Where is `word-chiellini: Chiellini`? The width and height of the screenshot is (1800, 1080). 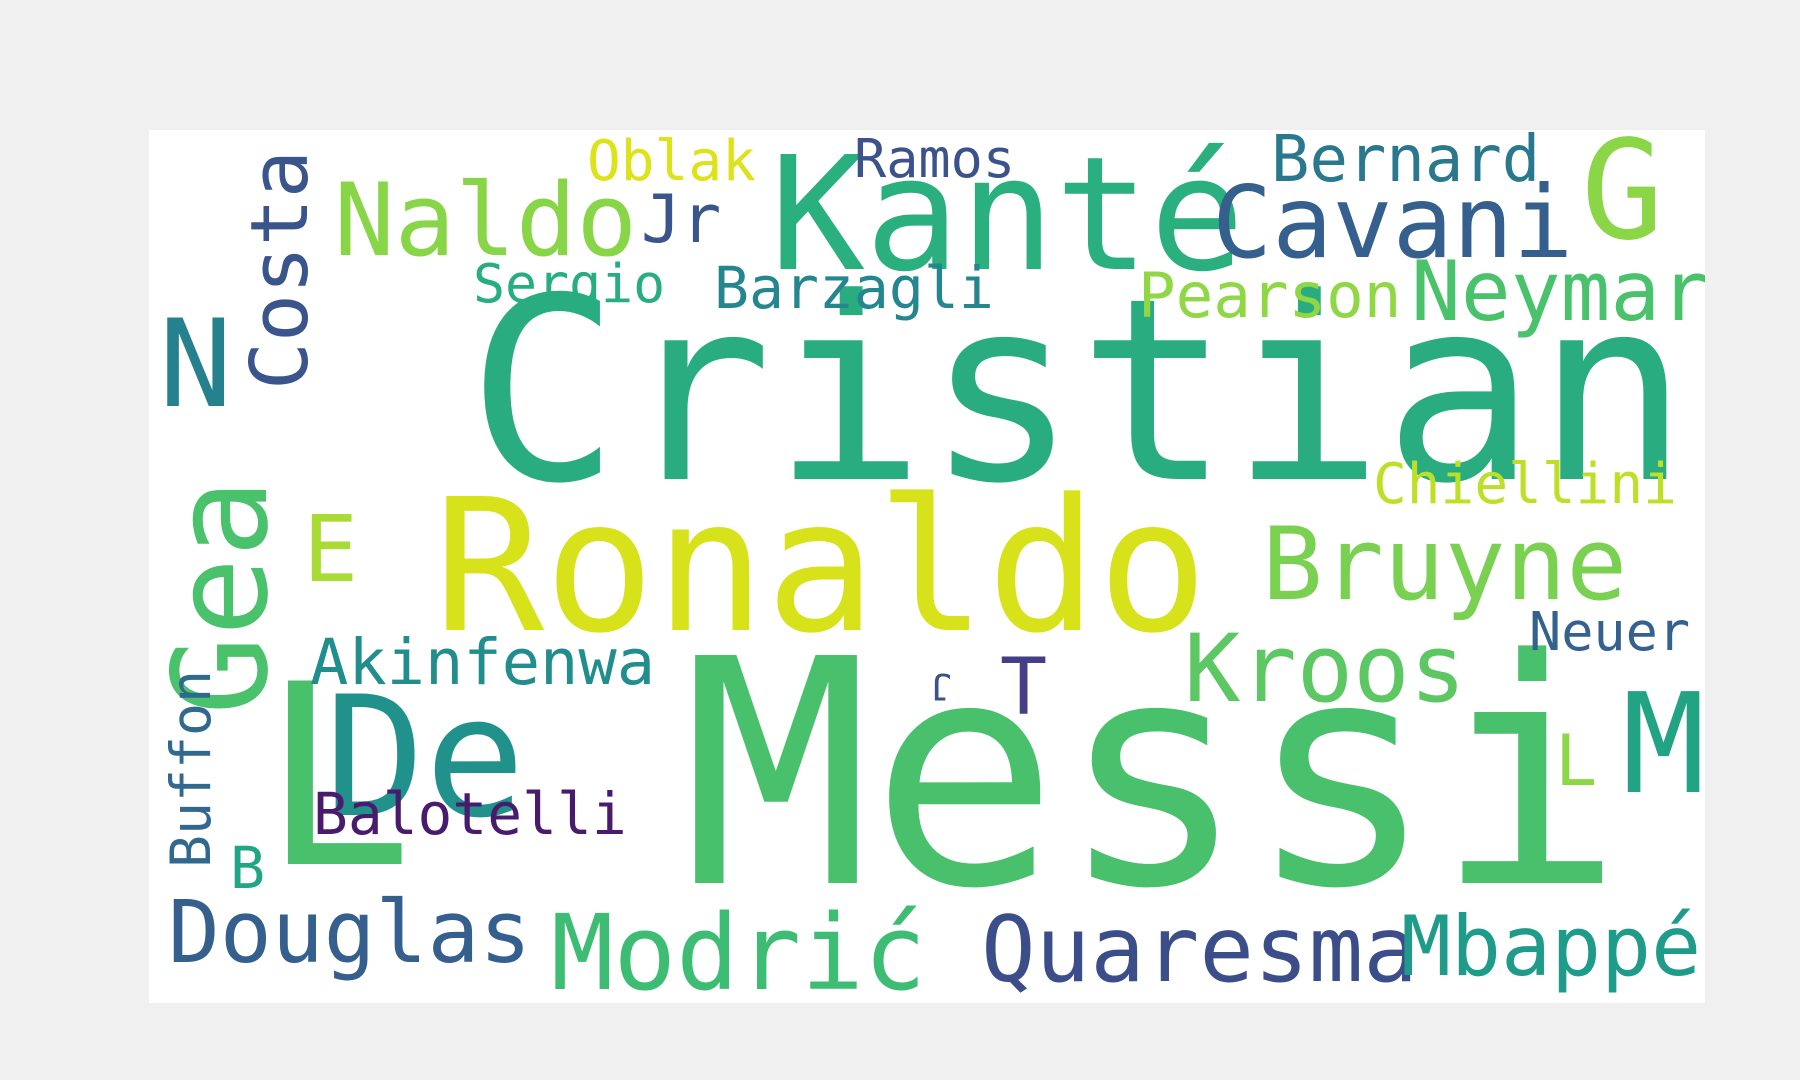 word-chiellini: Chiellini is located at coordinates (1525, 485).